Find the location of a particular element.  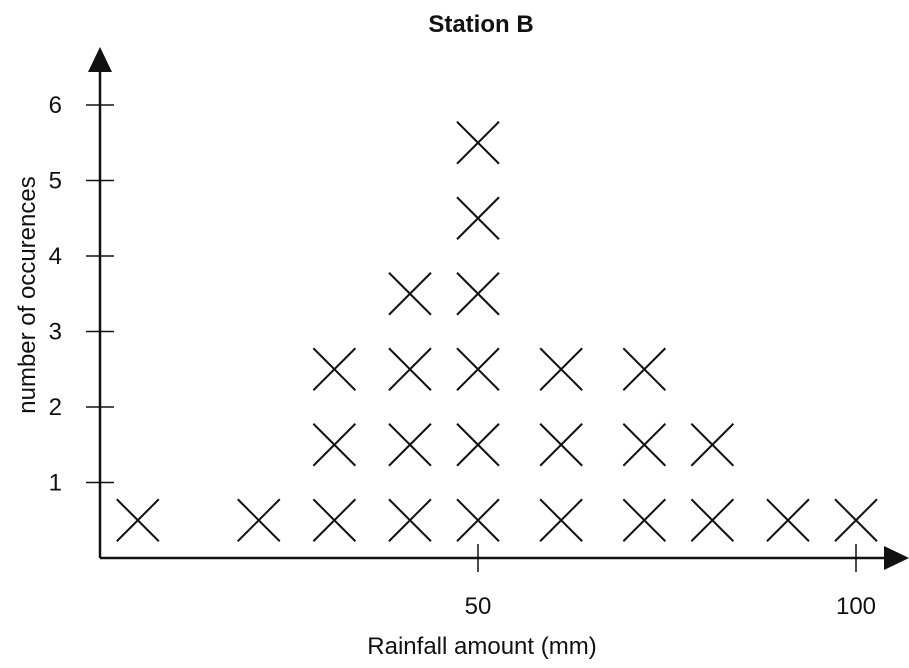

x-axis is located at coordinates (504, 558).